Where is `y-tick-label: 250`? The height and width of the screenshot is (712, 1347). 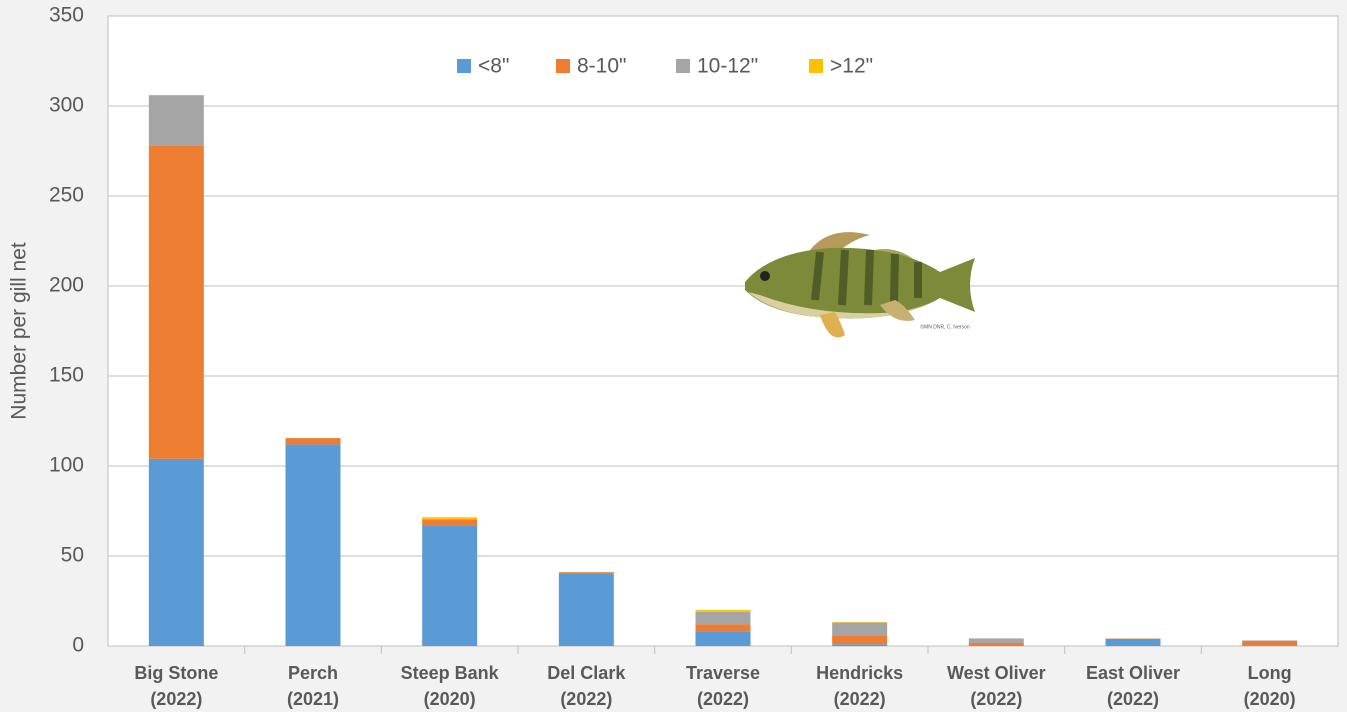
y-tick-label: 250 is located at coordinates (66, 195).